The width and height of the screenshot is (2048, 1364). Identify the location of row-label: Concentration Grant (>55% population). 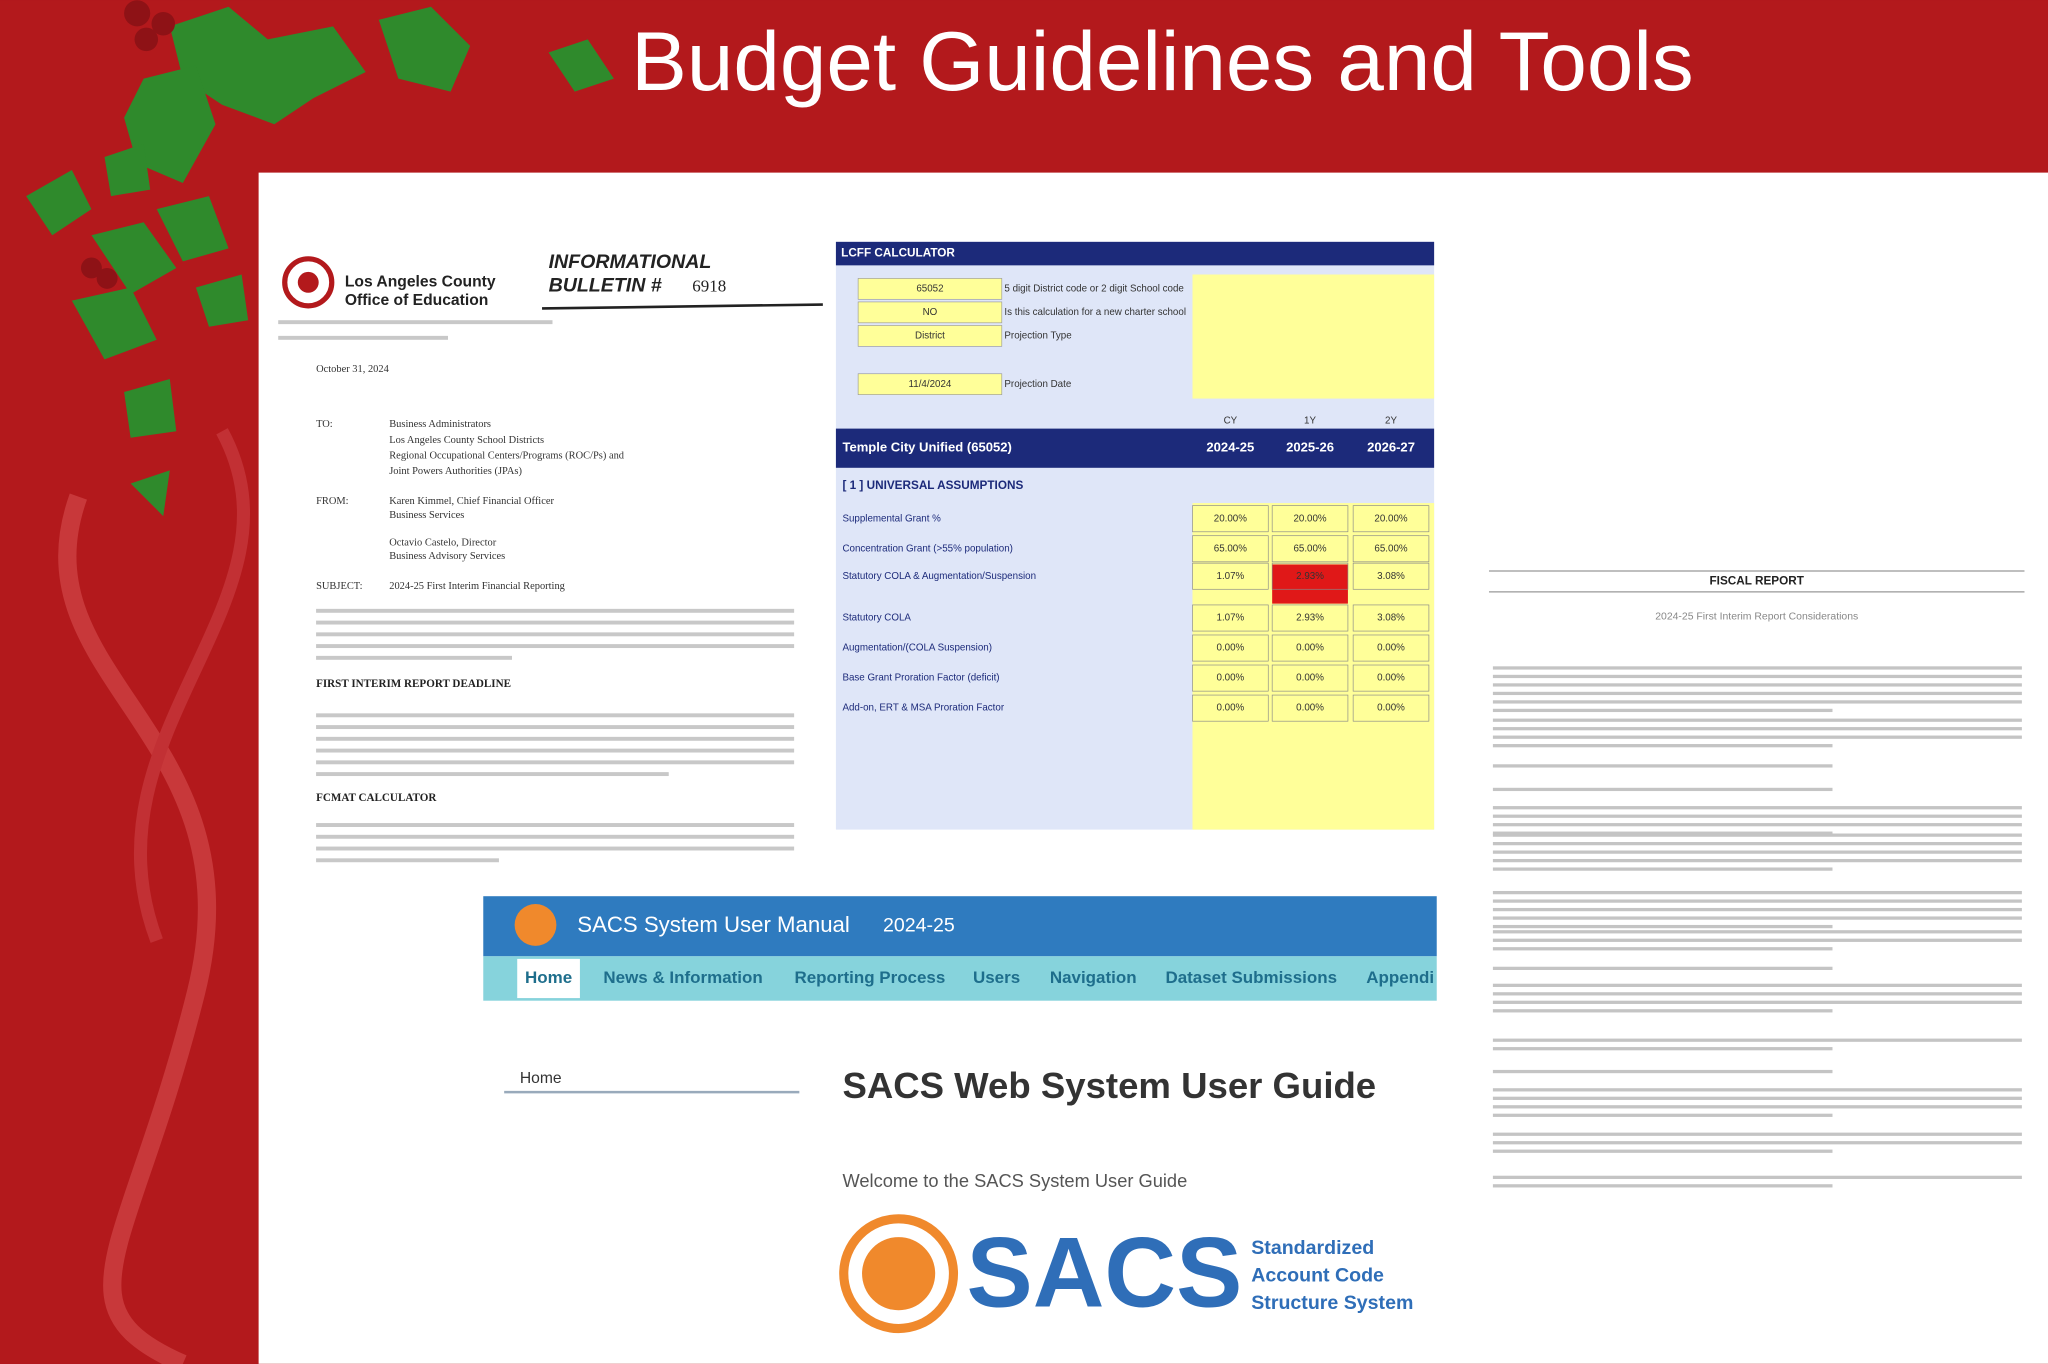
(927, 548).